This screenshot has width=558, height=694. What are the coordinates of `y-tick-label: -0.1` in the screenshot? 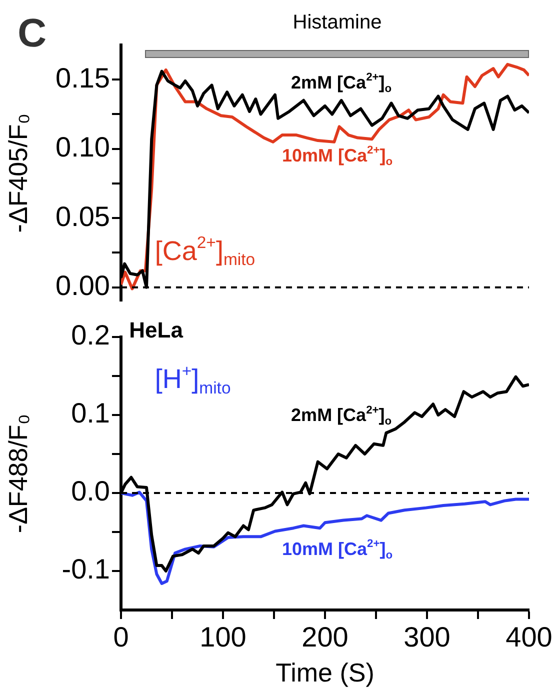 It's located at (86, 569).